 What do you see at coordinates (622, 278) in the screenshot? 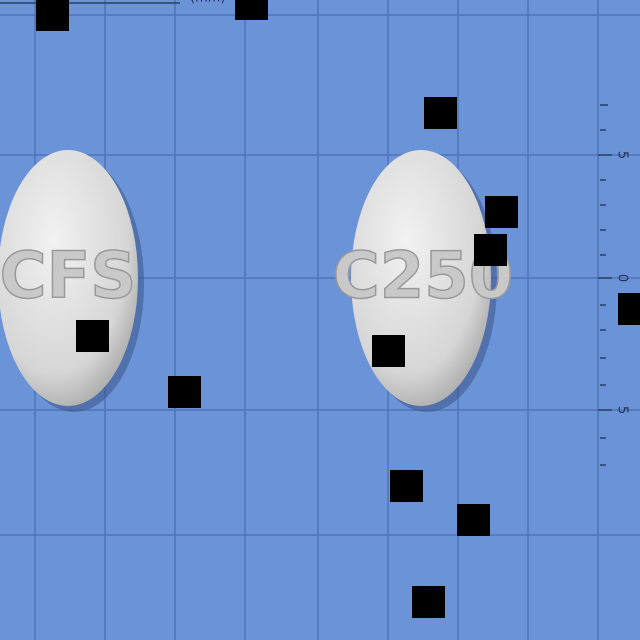
I see `ruler-label: 0` at bounding box center [622, 278].